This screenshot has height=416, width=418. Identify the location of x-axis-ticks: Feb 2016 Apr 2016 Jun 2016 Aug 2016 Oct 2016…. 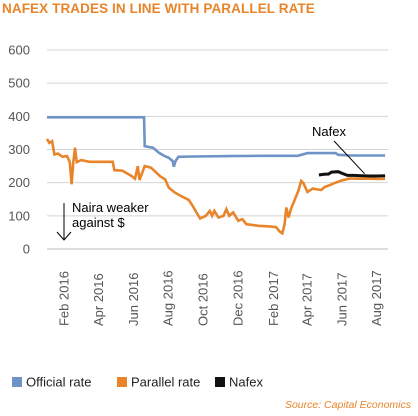
(220, 298).